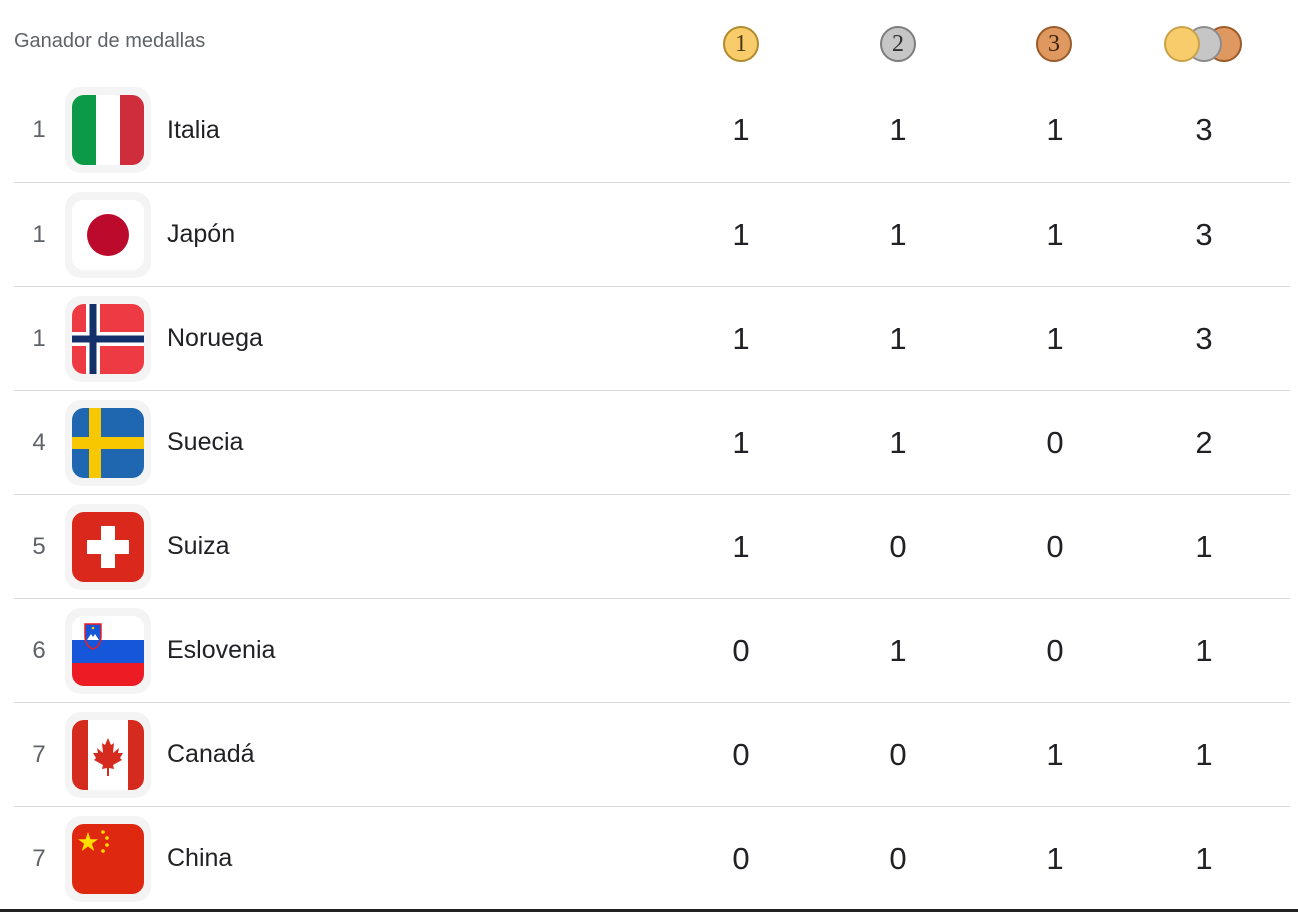 This screenshot has width=1298, height=913. What do you see at coordinates (201, 234) in the screenshot?
I see `country-name: Japón` at bounding box center [201, 234].